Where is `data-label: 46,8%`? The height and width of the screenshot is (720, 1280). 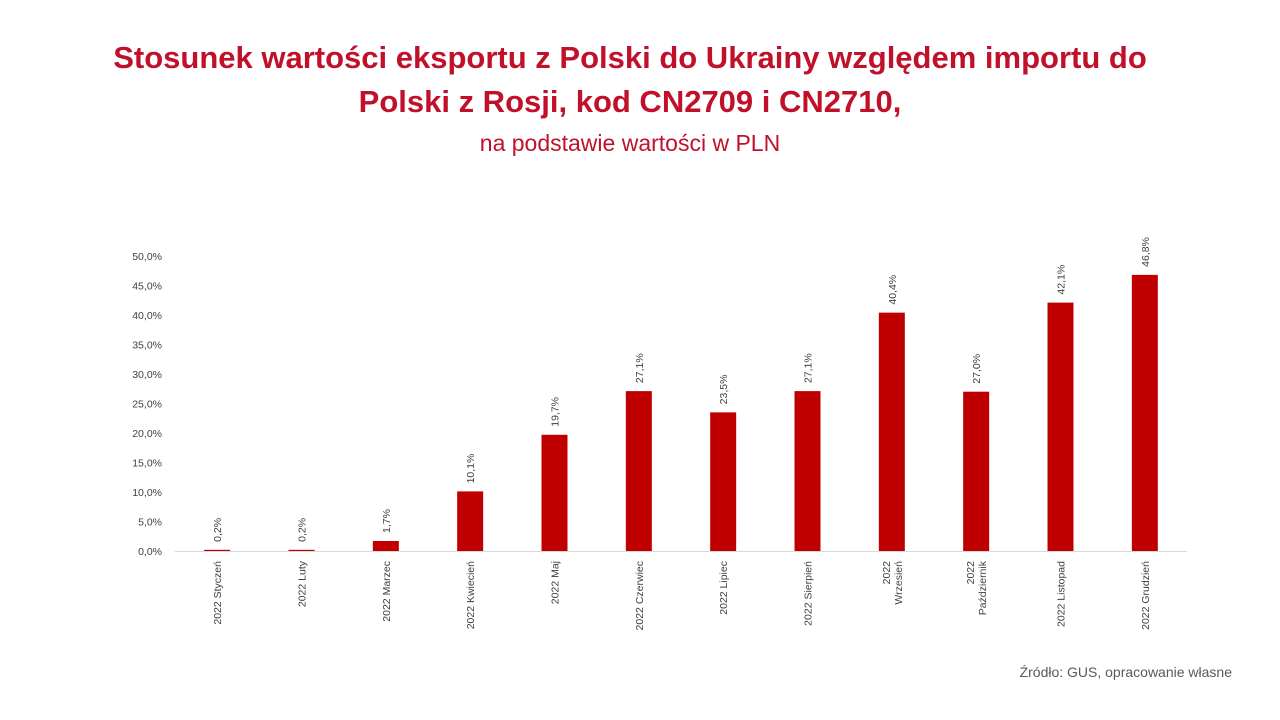
data-label: 46,8% is located at coordinates (1146, 252).